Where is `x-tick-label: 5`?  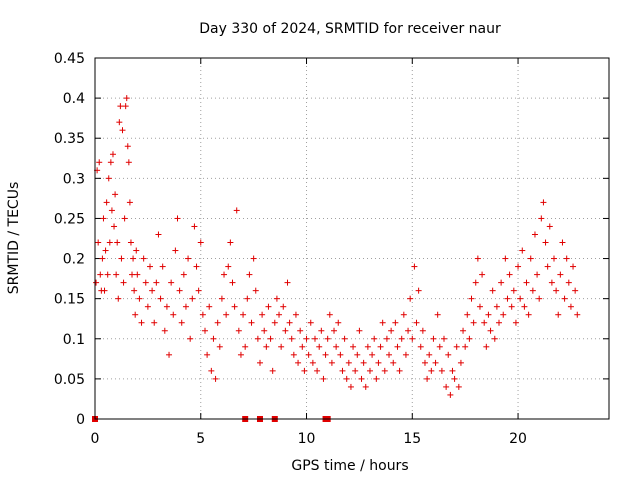
x-tick-label: 5 is located at coordinates (200, 439).